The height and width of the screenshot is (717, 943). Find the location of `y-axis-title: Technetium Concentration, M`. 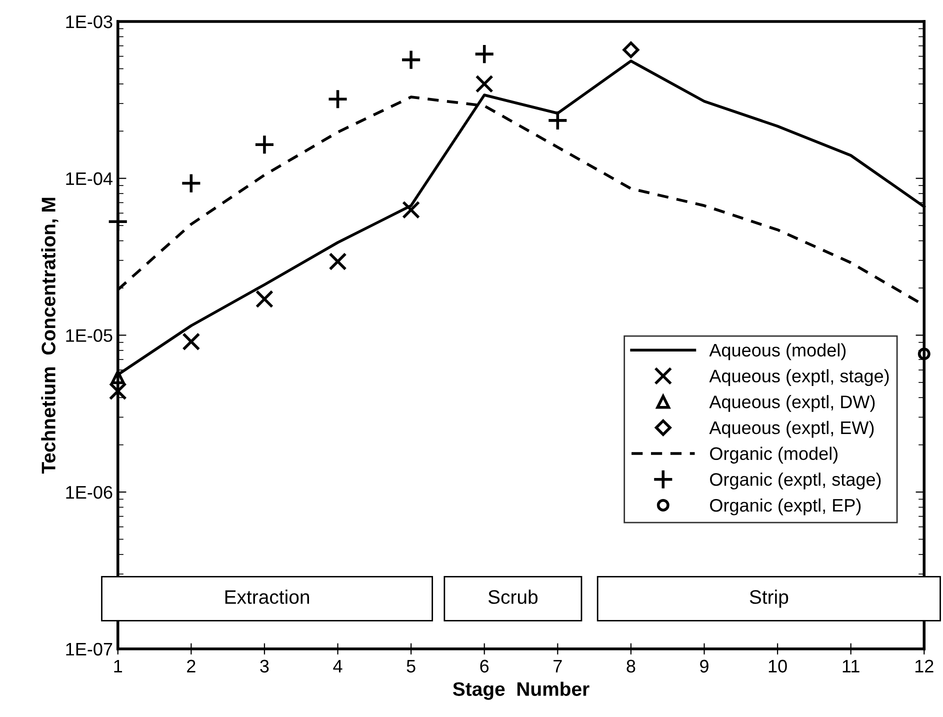

y-axis-title: Technetium Concentration, M is located at coordinates (49, 336).